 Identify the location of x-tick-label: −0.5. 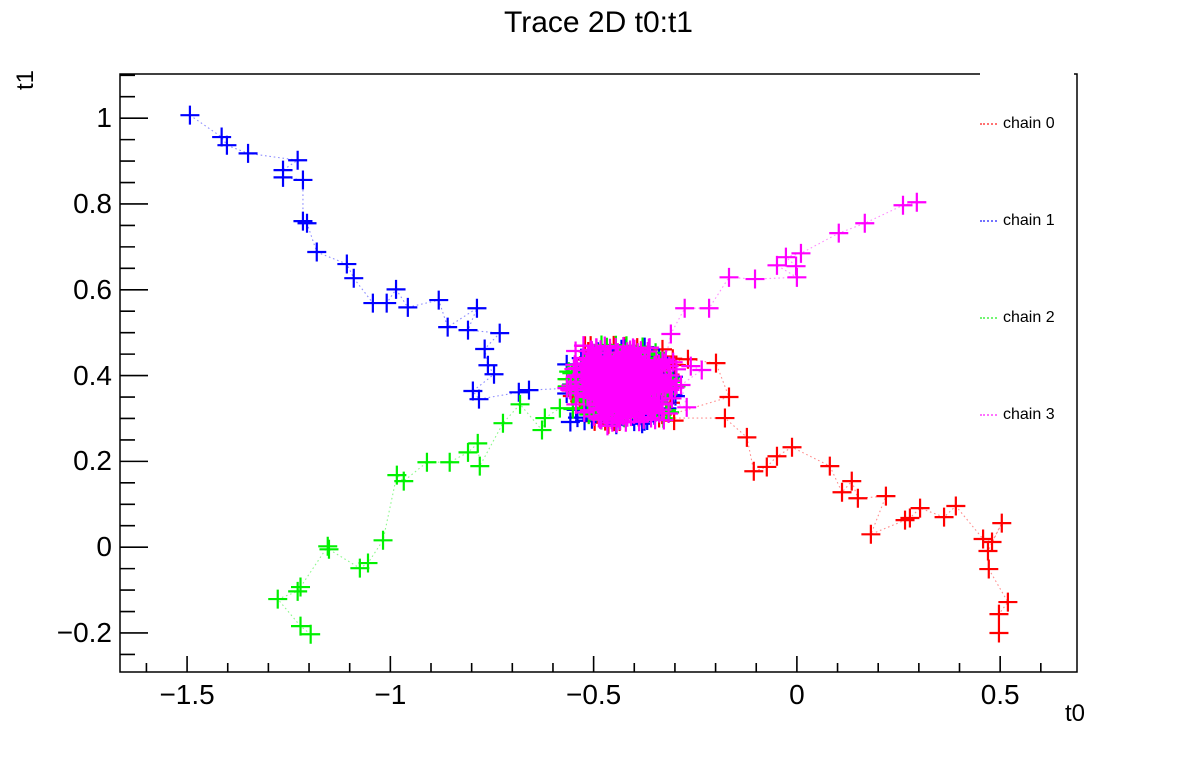
(593, 694).